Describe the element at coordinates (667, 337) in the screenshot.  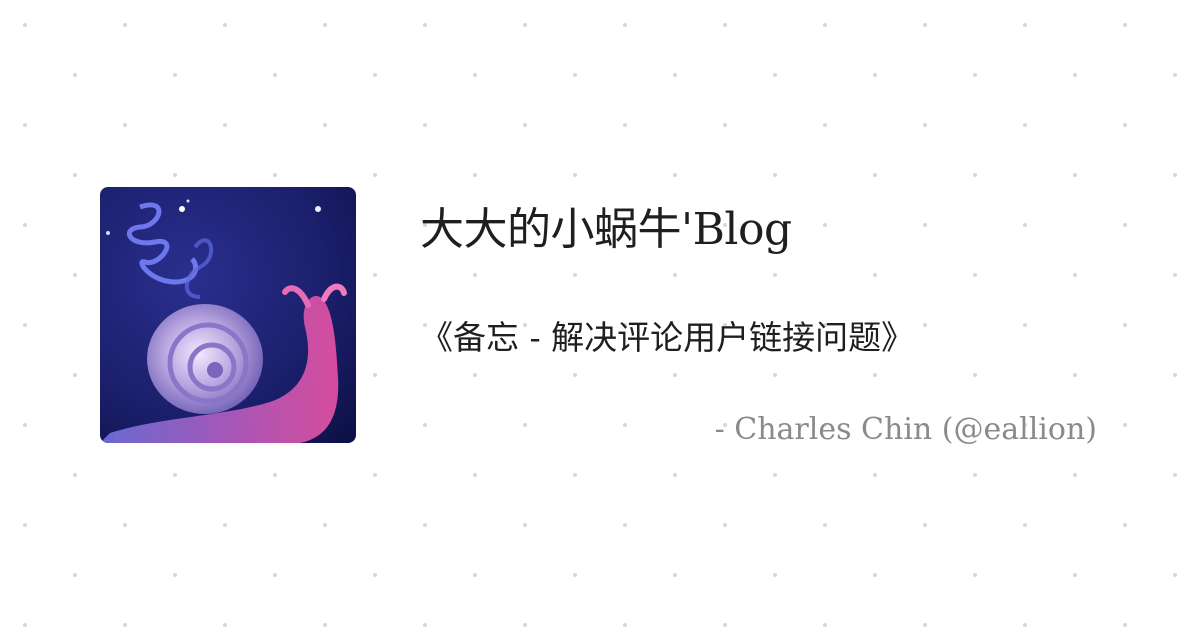
I see `post-title: 《备忘 - 解决评论用户链接问题》` at that location.